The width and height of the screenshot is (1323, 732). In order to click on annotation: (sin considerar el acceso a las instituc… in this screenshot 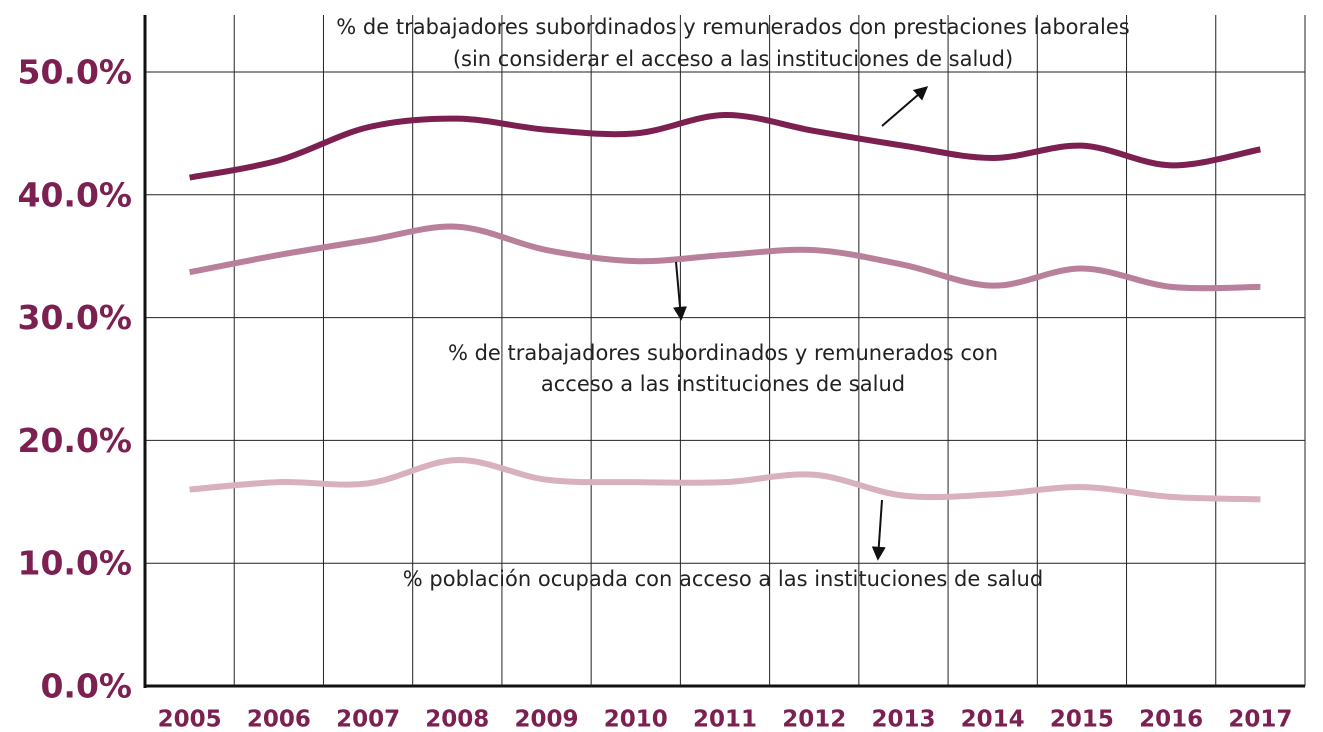, I will do `click(733, 59)`.